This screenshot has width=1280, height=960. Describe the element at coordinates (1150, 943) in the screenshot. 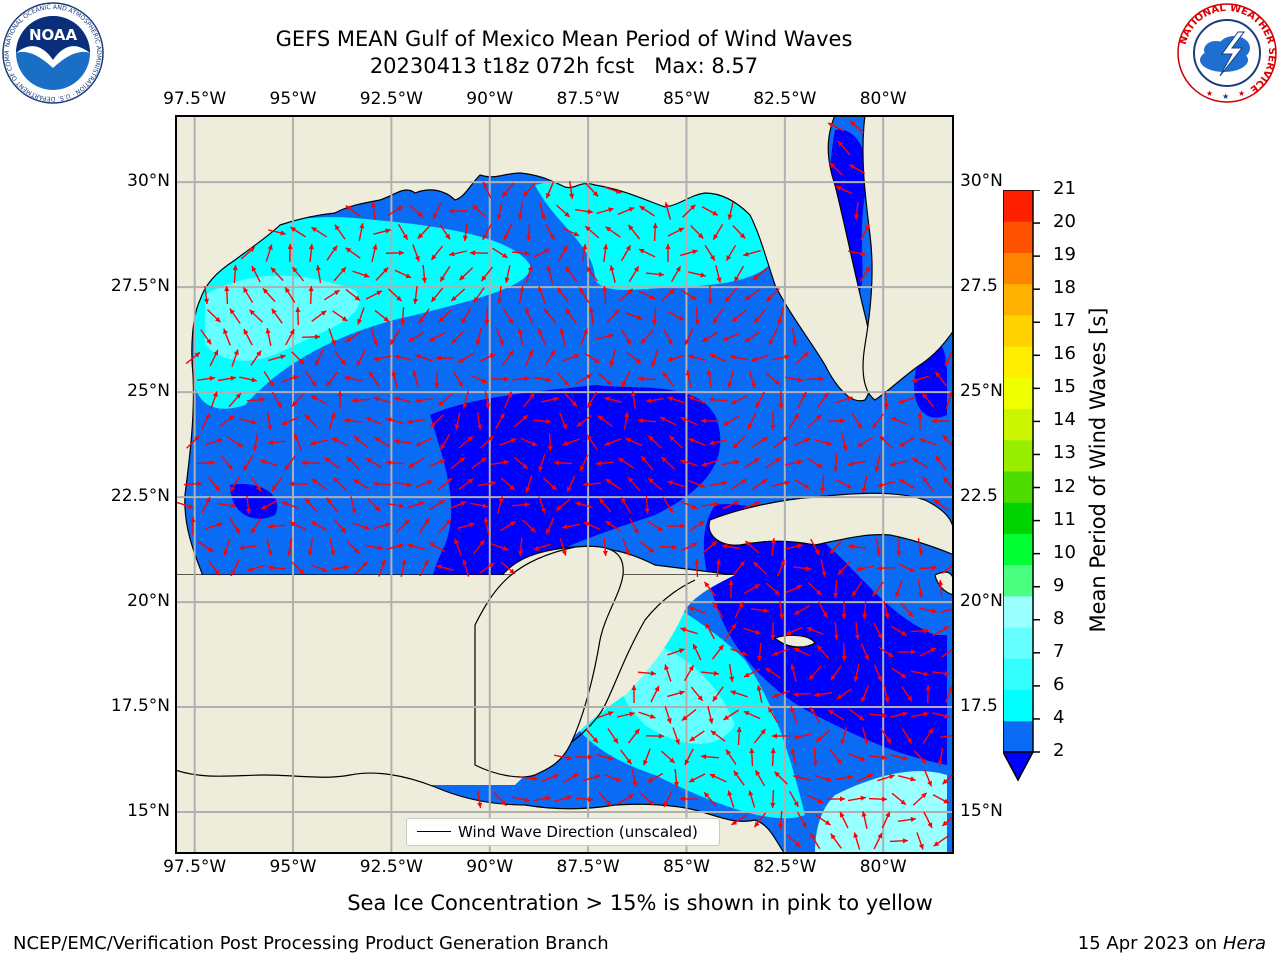

I see `footer-date-text: 15 Apr 2023 on` at that location.